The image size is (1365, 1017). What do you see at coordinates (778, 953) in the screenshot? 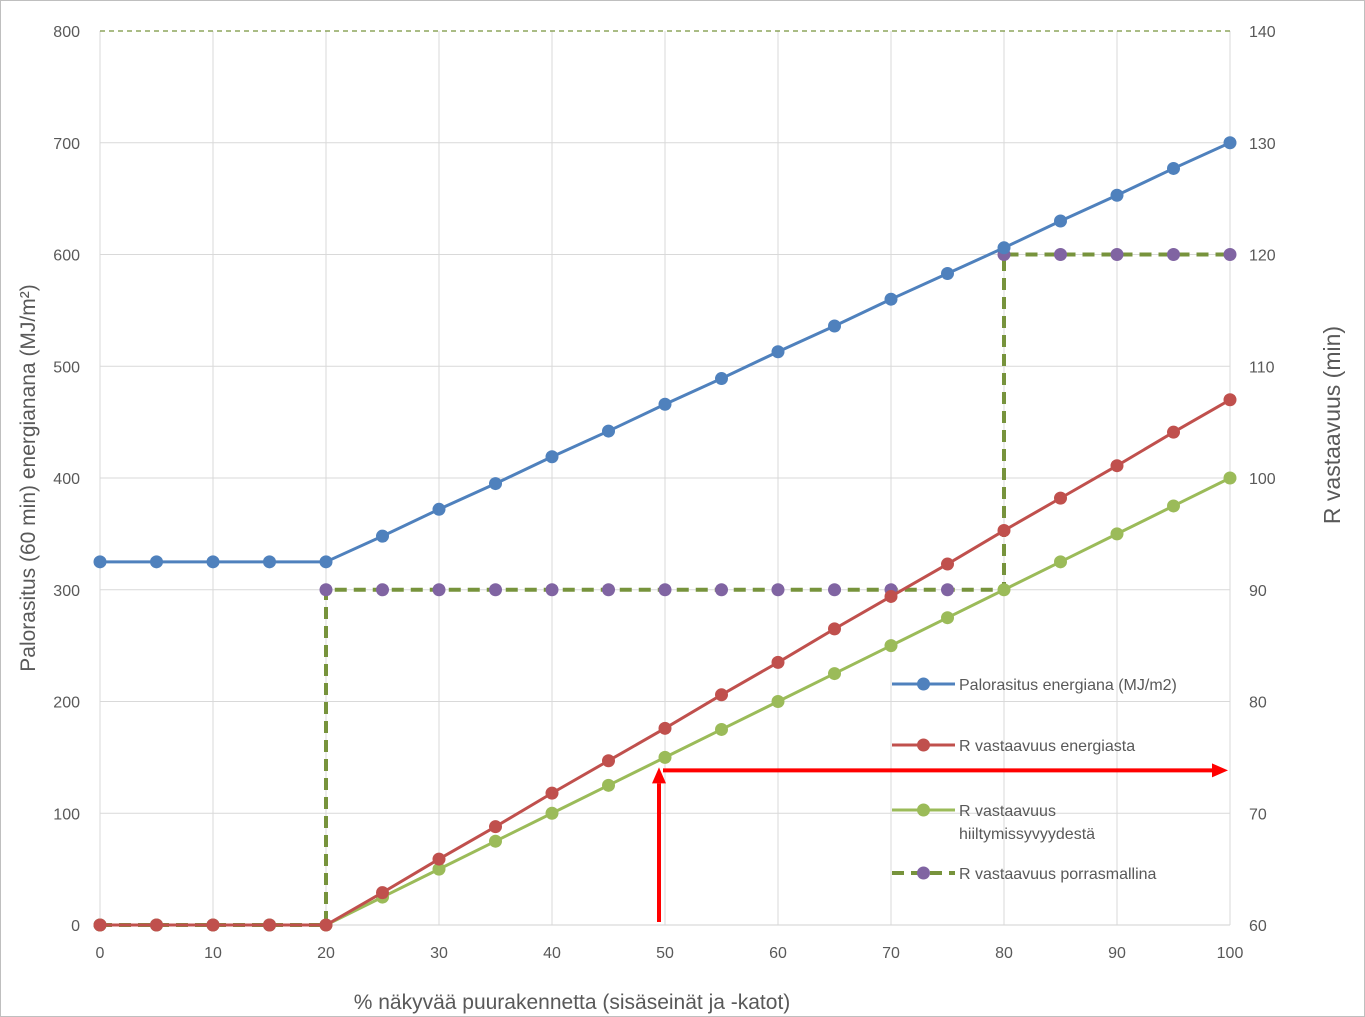
I see `x-tick-label: 60` at bounding box center [778, 953].